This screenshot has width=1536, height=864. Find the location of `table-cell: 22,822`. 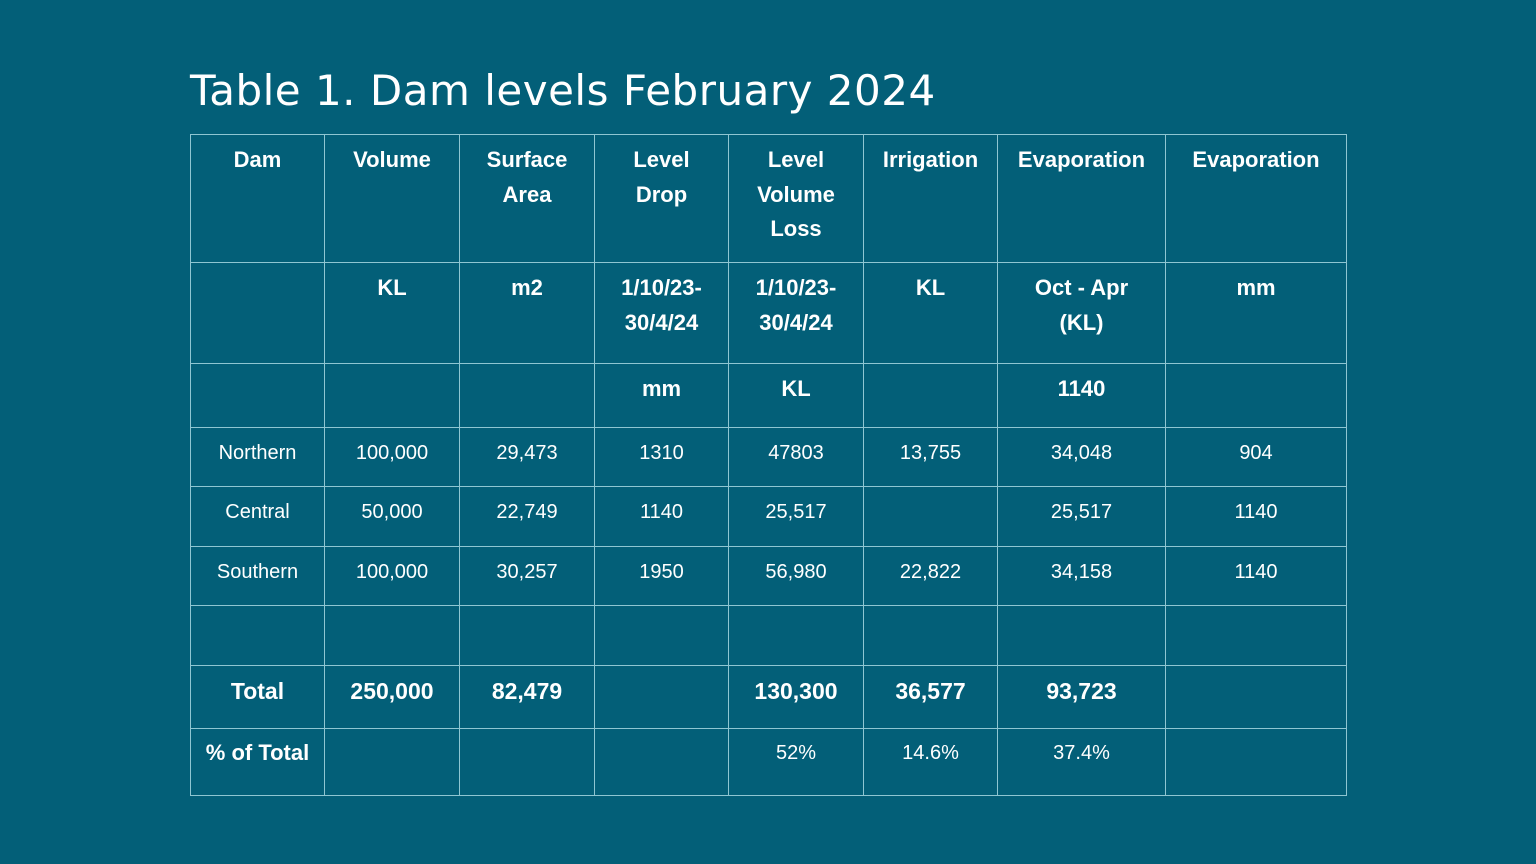

table-cell: 22,822 is located at coordinates (930, 576).